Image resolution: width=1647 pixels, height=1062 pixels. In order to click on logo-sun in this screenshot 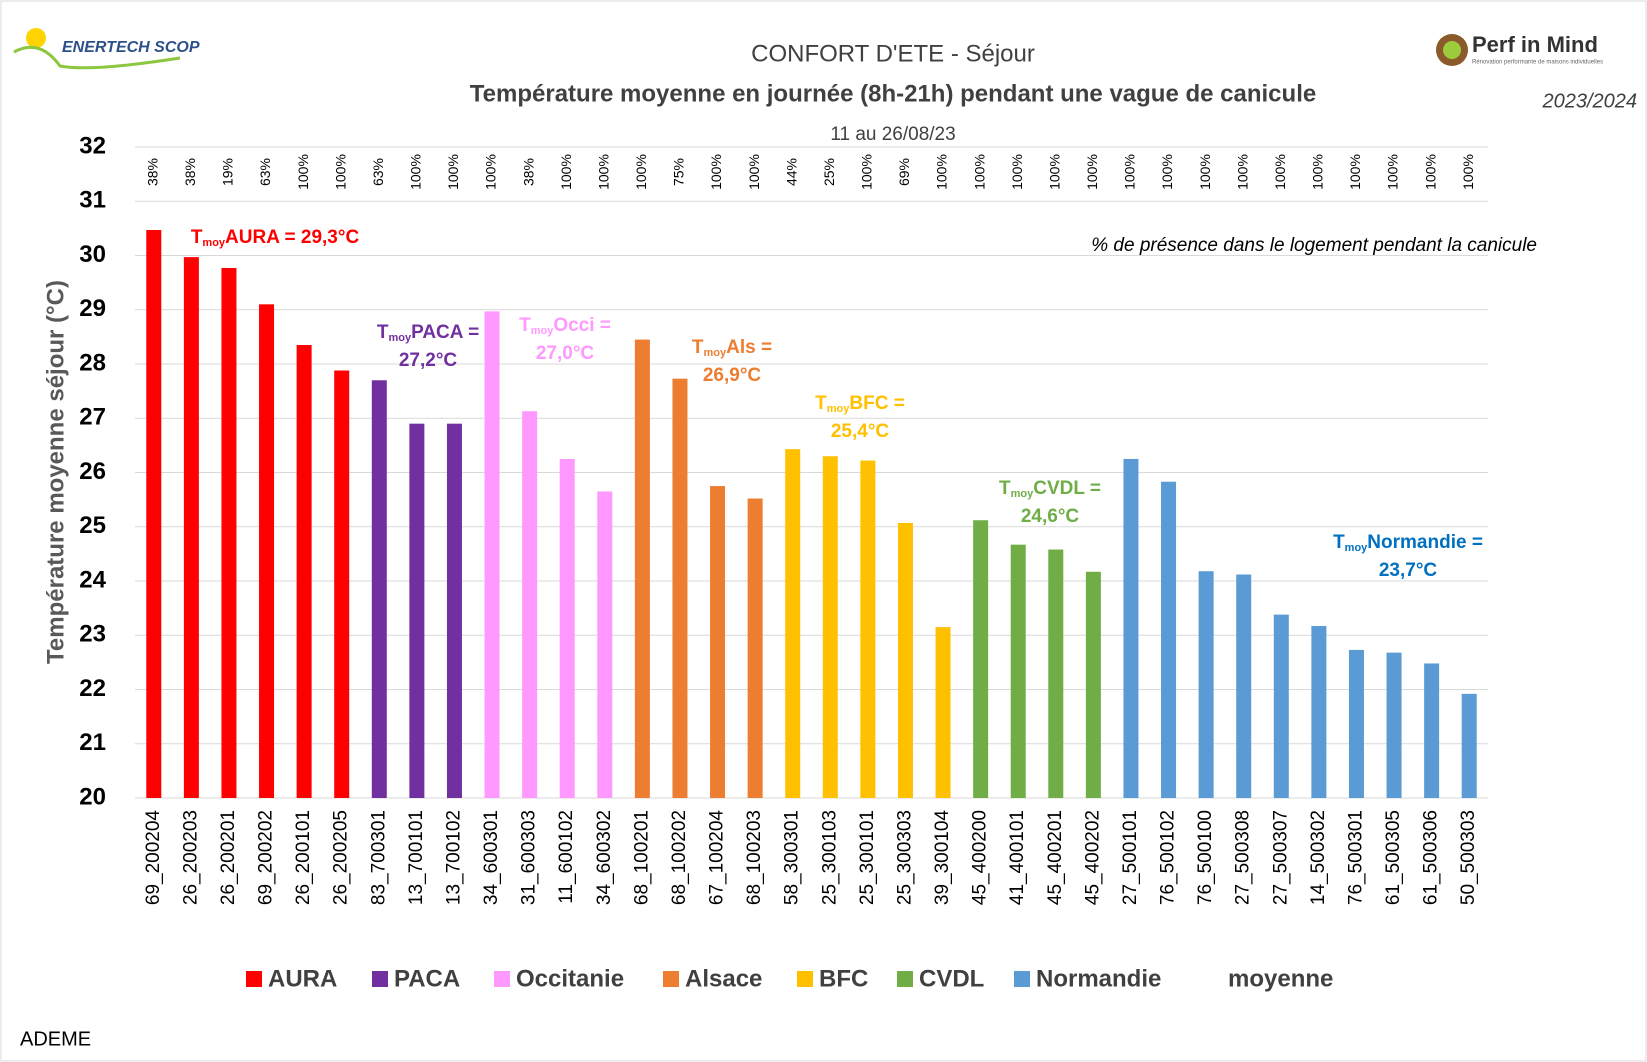, I will do `click(36, 38)`.